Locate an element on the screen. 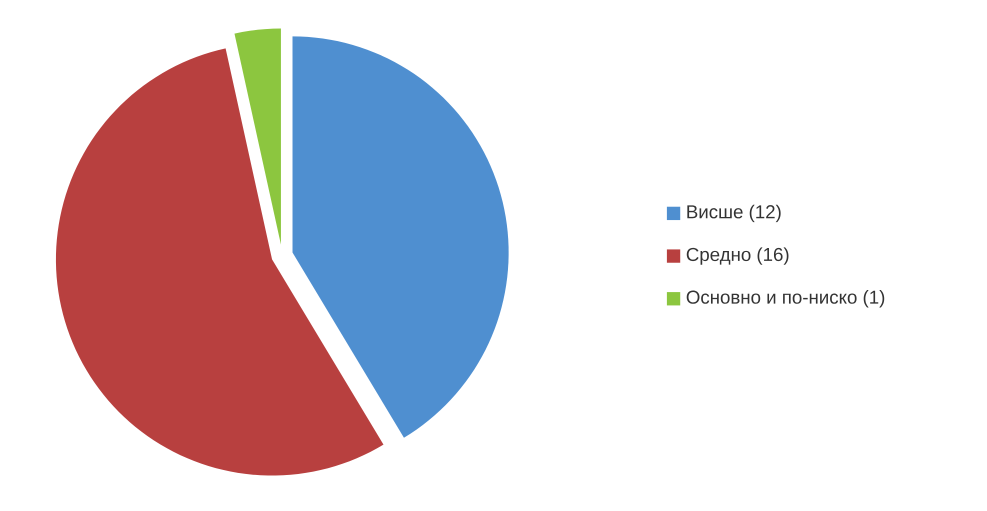 This screenshot has width=987, height=511. legend-label: Висше (12) is located at coordinates (734, 213).